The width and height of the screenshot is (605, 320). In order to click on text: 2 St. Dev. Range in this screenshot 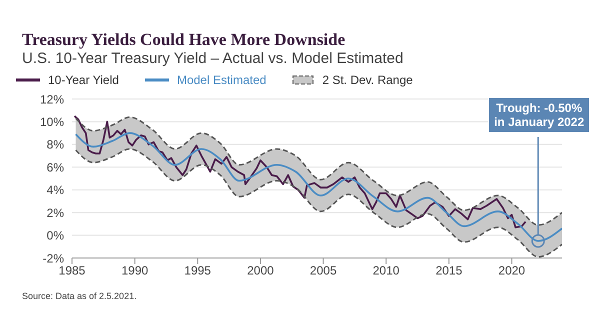, I will do `click(367, 80)`.